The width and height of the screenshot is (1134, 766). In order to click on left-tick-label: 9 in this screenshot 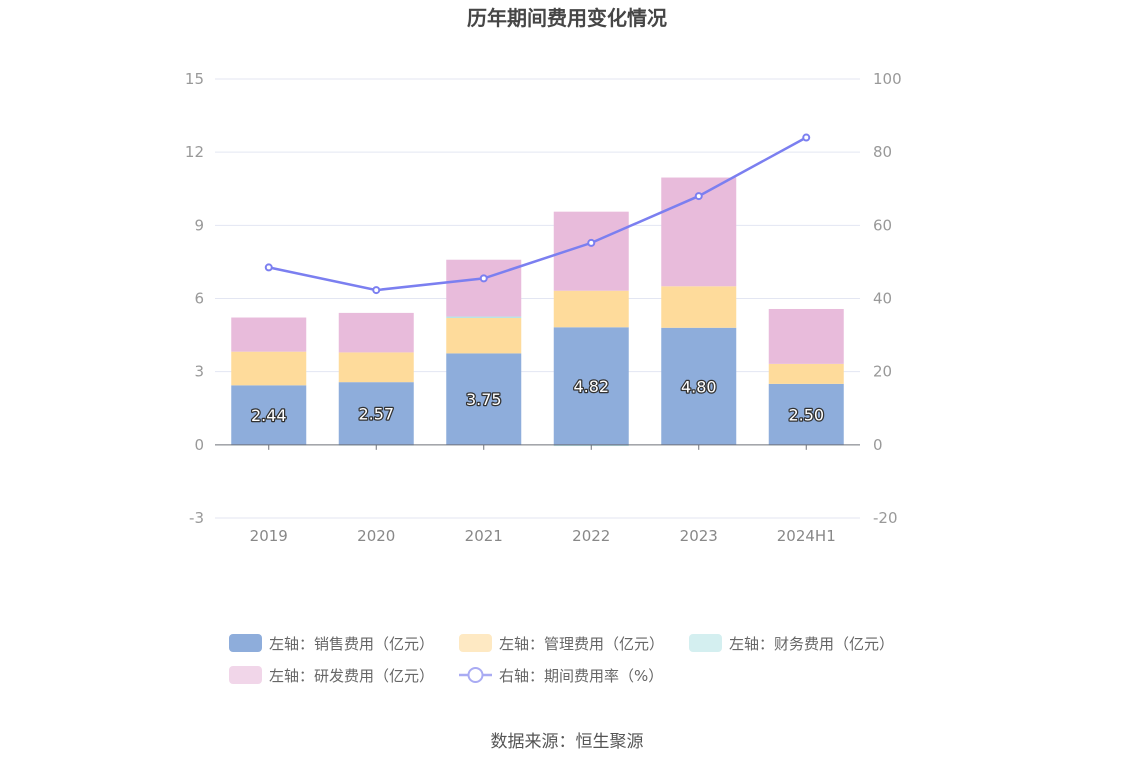, I will do `click(199, 225)`.